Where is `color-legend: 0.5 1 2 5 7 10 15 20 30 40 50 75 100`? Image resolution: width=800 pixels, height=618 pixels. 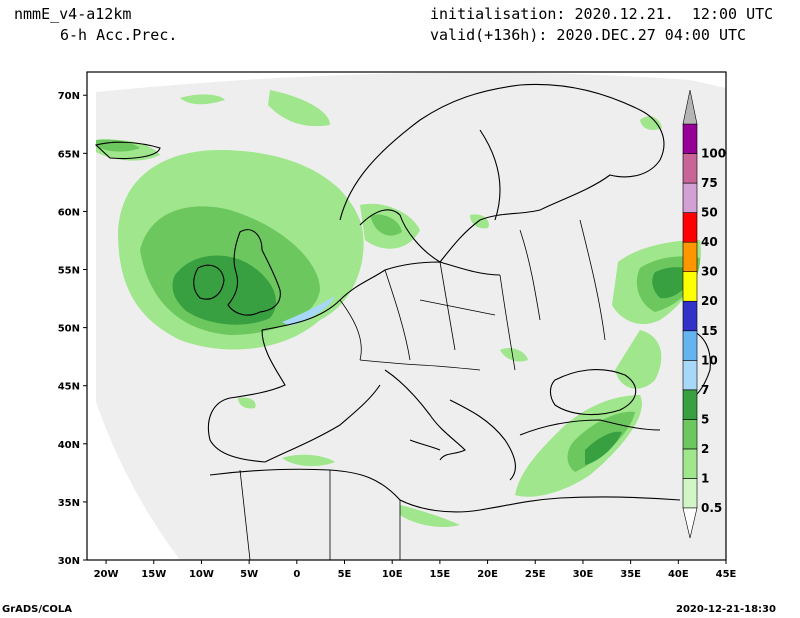
color-legend: 0.5 1 2 5 7 10 15 20 30 40 50 75 100 is located at coordinates (704, 314).